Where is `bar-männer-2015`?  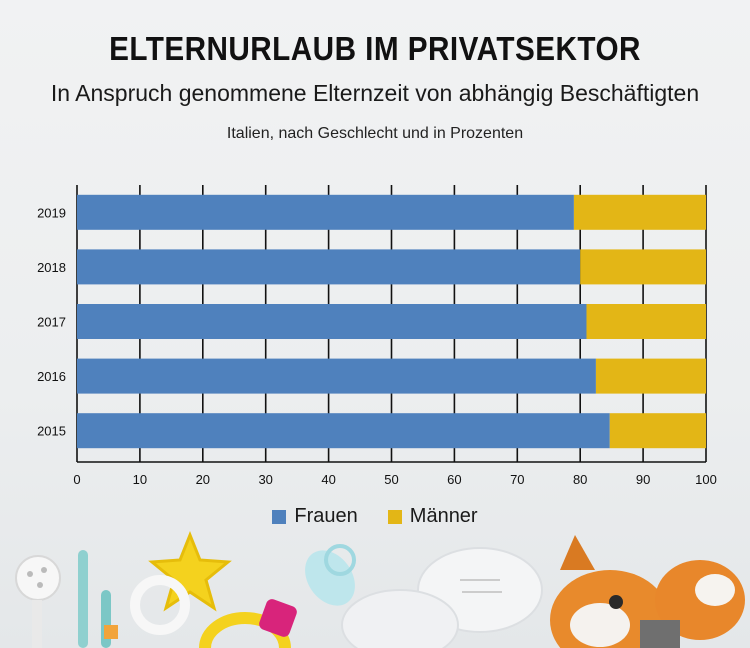 bar-männer-2015 is located at coordinates (657, 431).